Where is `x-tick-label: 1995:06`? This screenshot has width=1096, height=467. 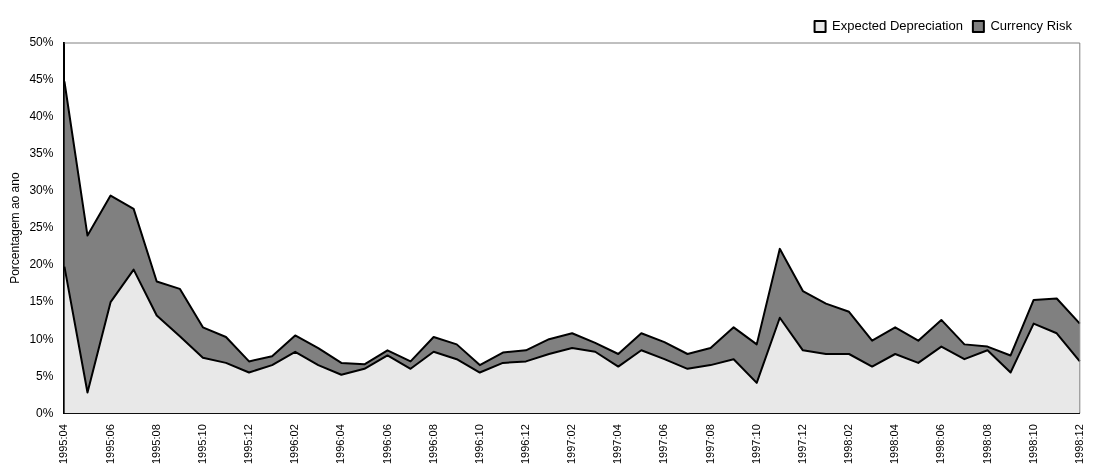
x-tick-label: 1995:06 is located at coordinates (109, 444).